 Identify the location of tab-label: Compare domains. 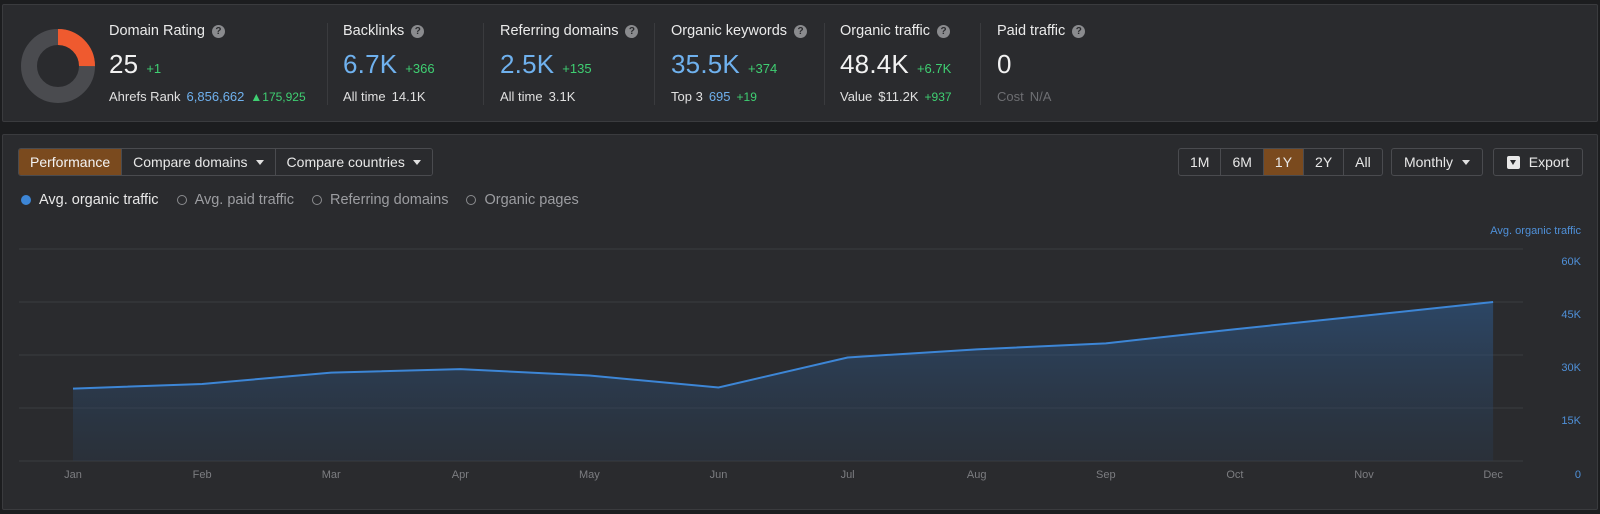
(190, 162).